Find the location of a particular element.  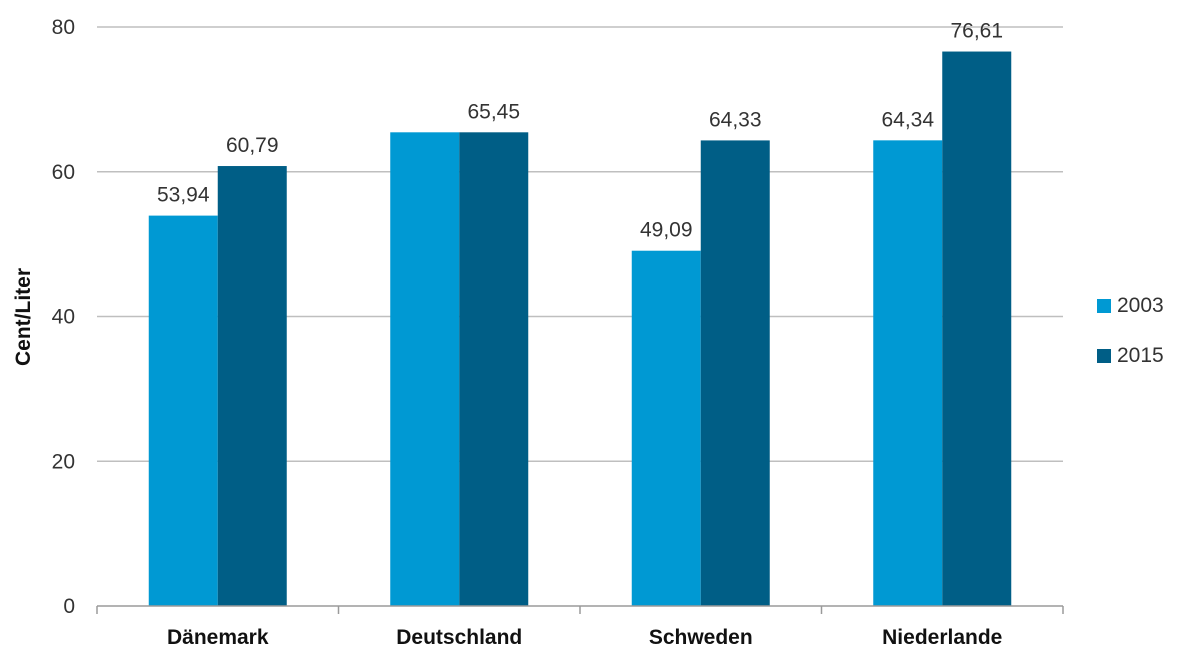

y-tick-label: 20 is located at coordinates (63, 461).